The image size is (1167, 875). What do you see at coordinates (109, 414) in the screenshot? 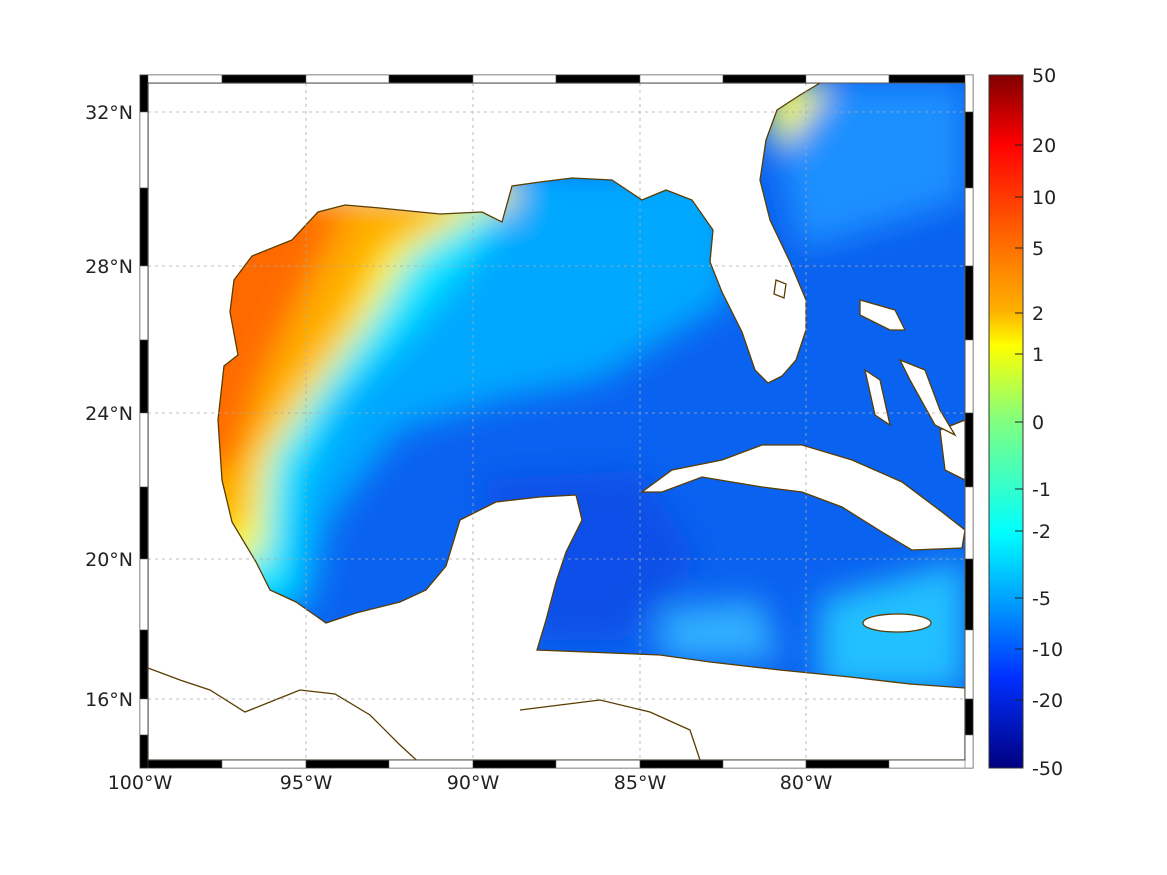
I see `lat-label: 24°N` at bounding box center [109, 414].